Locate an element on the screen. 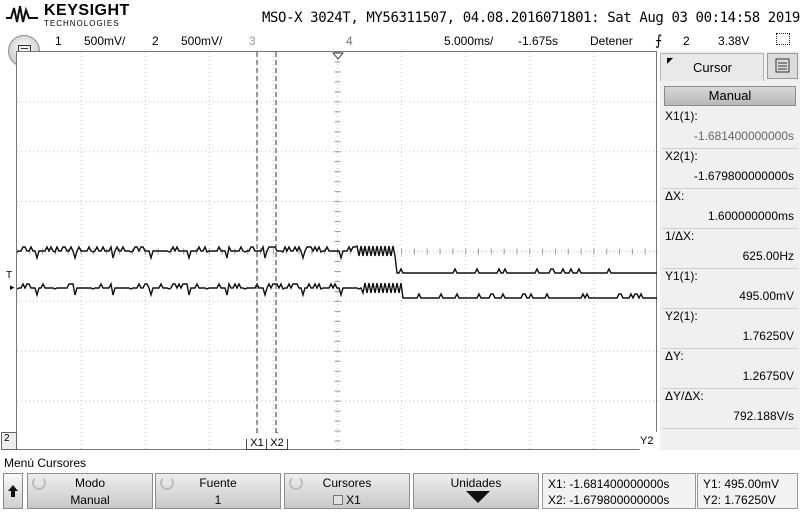 Image resolution: width=800 pixels, height=512 pixels. ch2-offset-marker: 2 is located at coordinates (9, 441).